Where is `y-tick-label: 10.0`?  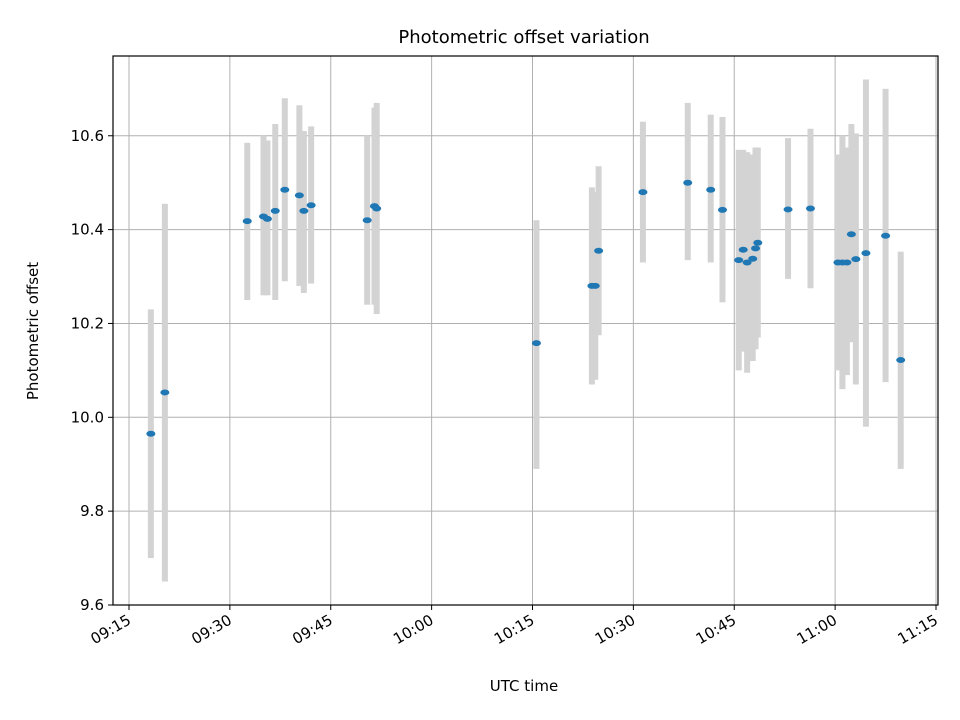
y-tick-label: 10.0 is located at coordinates (87, 417).